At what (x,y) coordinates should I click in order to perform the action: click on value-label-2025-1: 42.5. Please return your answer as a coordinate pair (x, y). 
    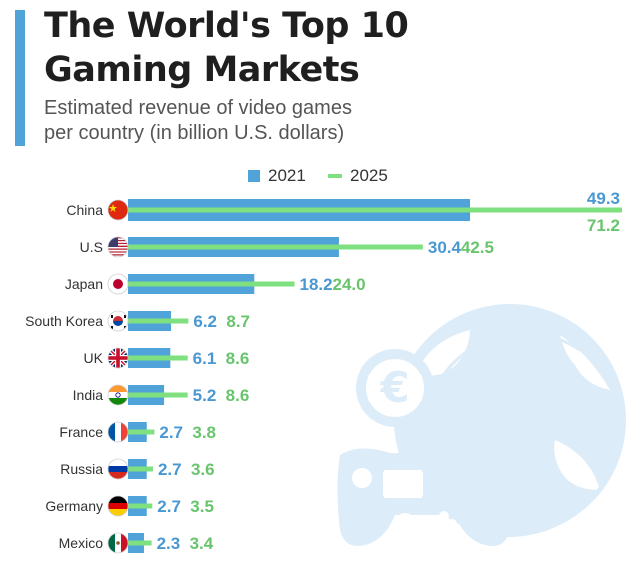
    Looking at the image, I should click on (477, 247).